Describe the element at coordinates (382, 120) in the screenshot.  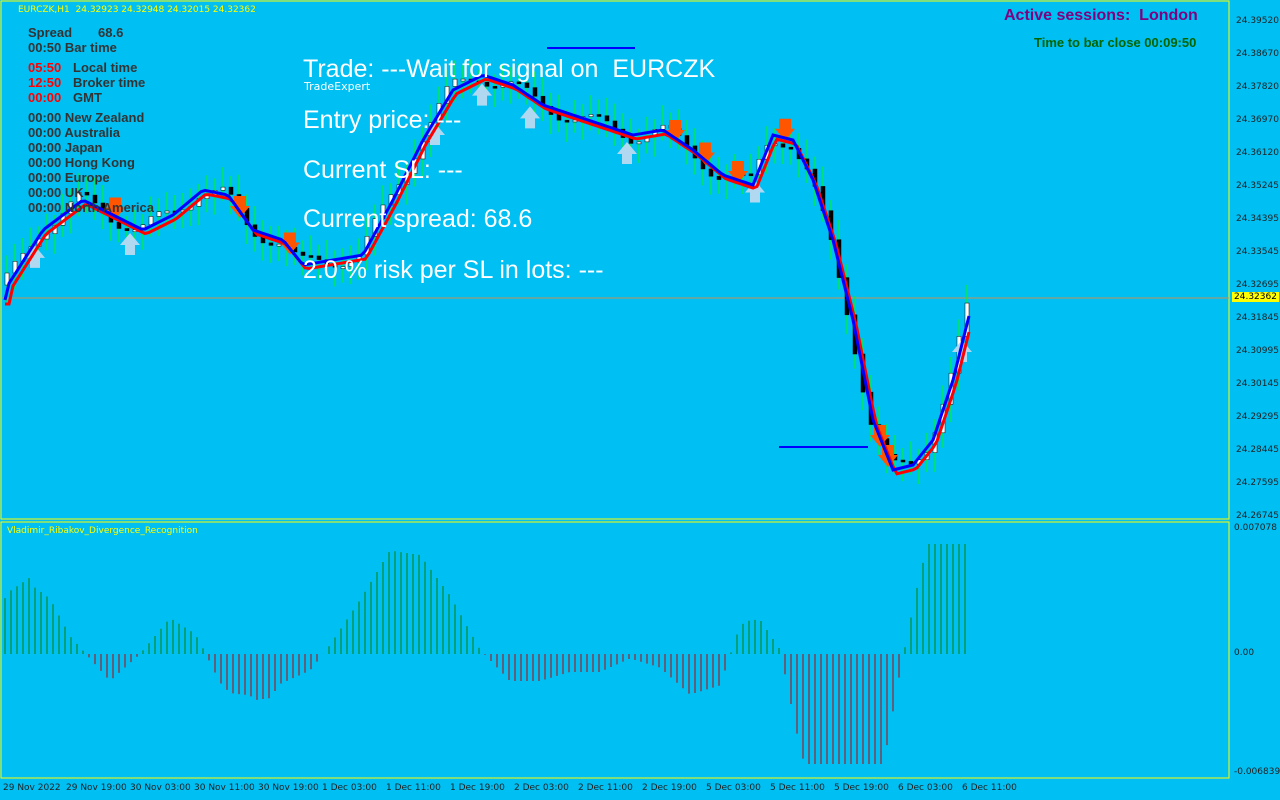
I see `entry-price: Entry price: ---` at that location.